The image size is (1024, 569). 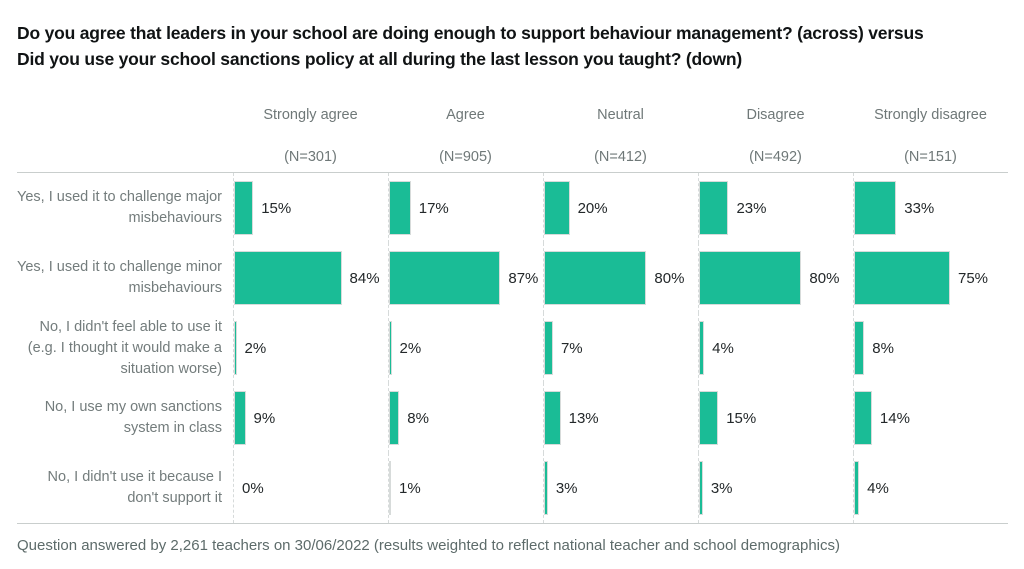 I want to click on column-header: Neutral (N=412), so click(x=620, y=136).